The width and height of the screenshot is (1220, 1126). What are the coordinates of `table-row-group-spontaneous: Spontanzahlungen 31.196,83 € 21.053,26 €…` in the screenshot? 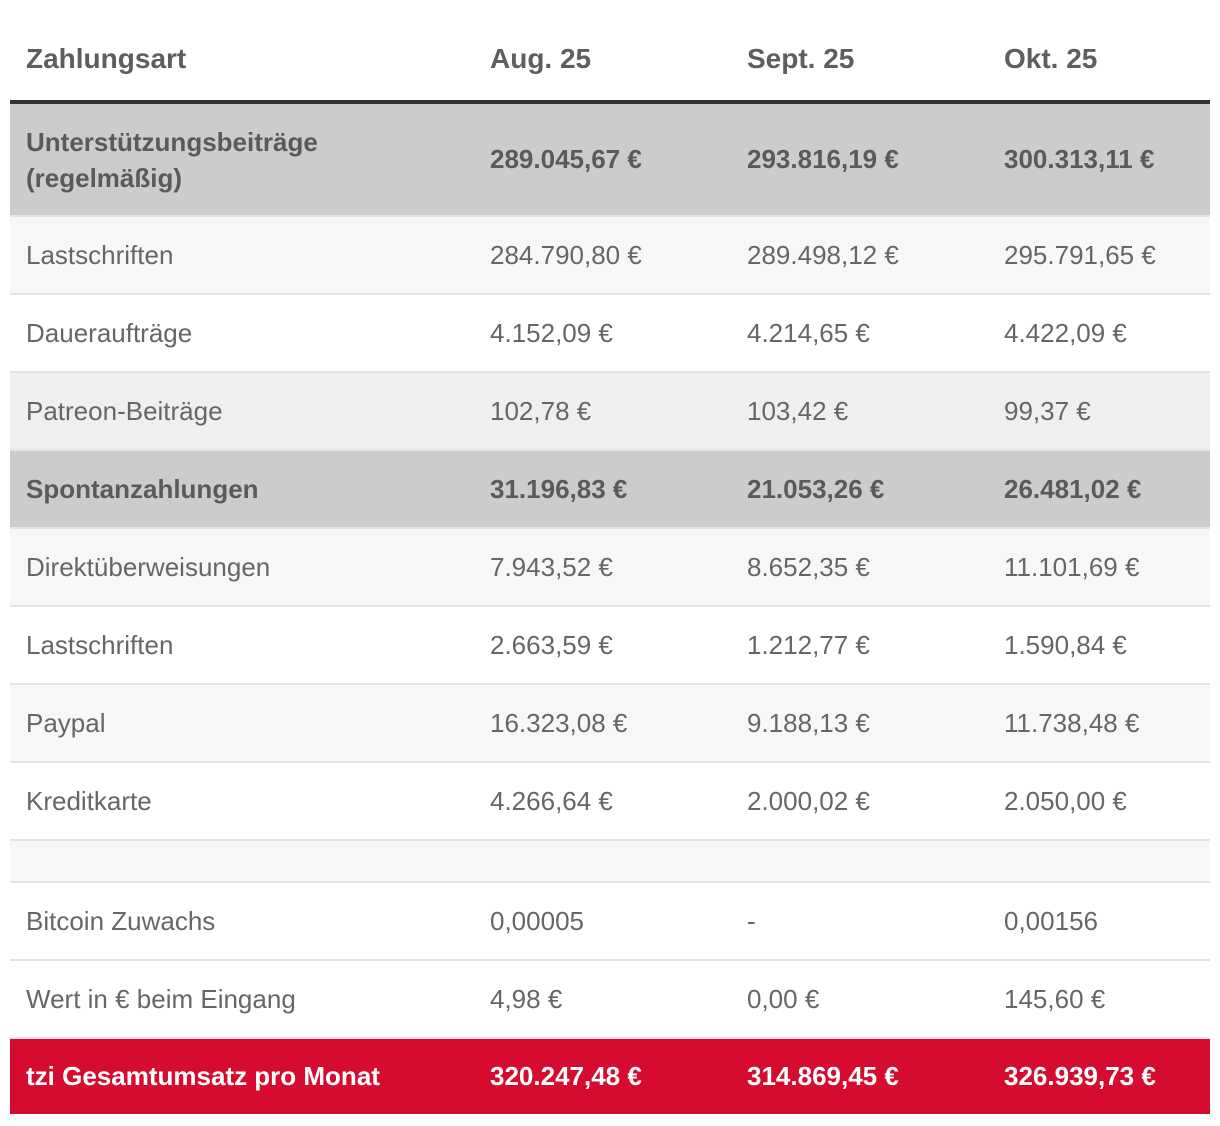 It's located at (610, 489).